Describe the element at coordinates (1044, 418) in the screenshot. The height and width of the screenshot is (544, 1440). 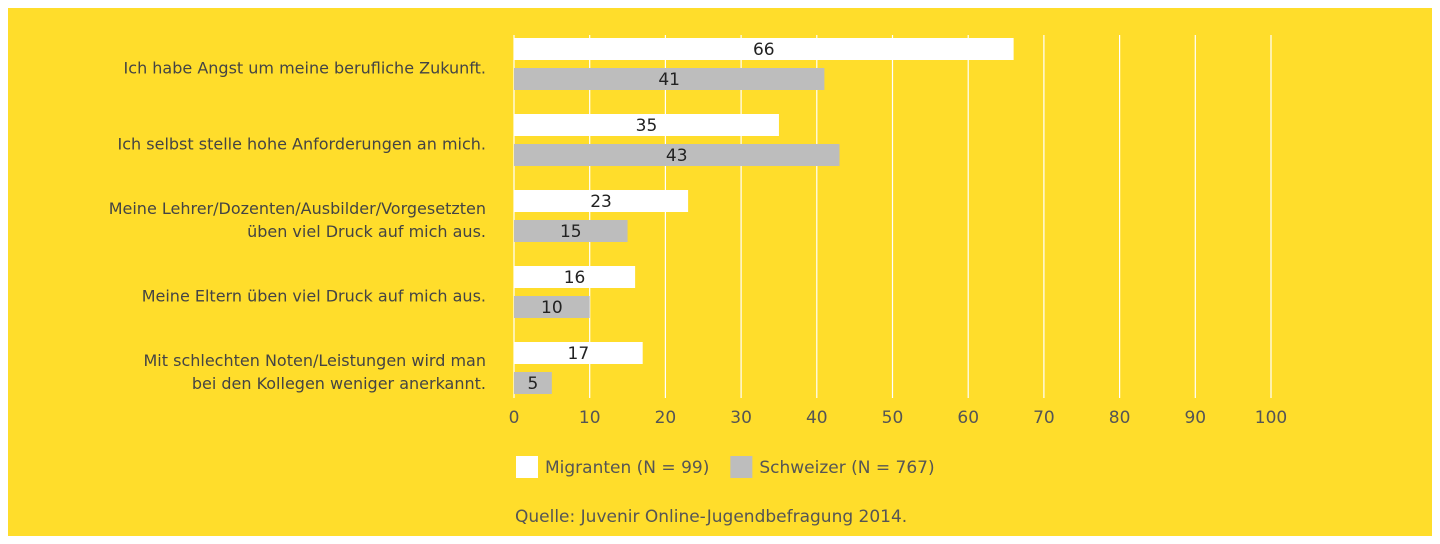
I see `x-tick-label: 70` at that location.